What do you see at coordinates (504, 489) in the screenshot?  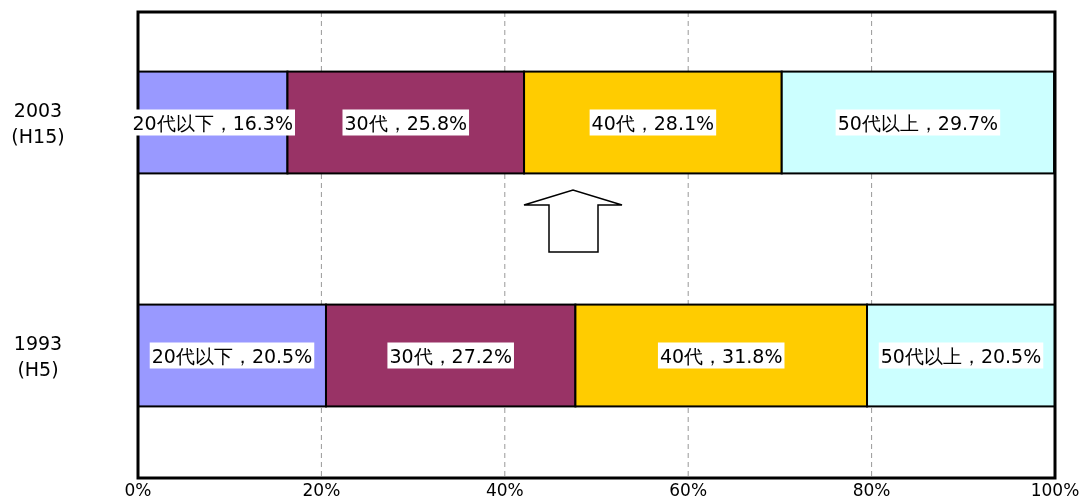 I see `x-tick-label: 40%` at bounding box center [504, 489].